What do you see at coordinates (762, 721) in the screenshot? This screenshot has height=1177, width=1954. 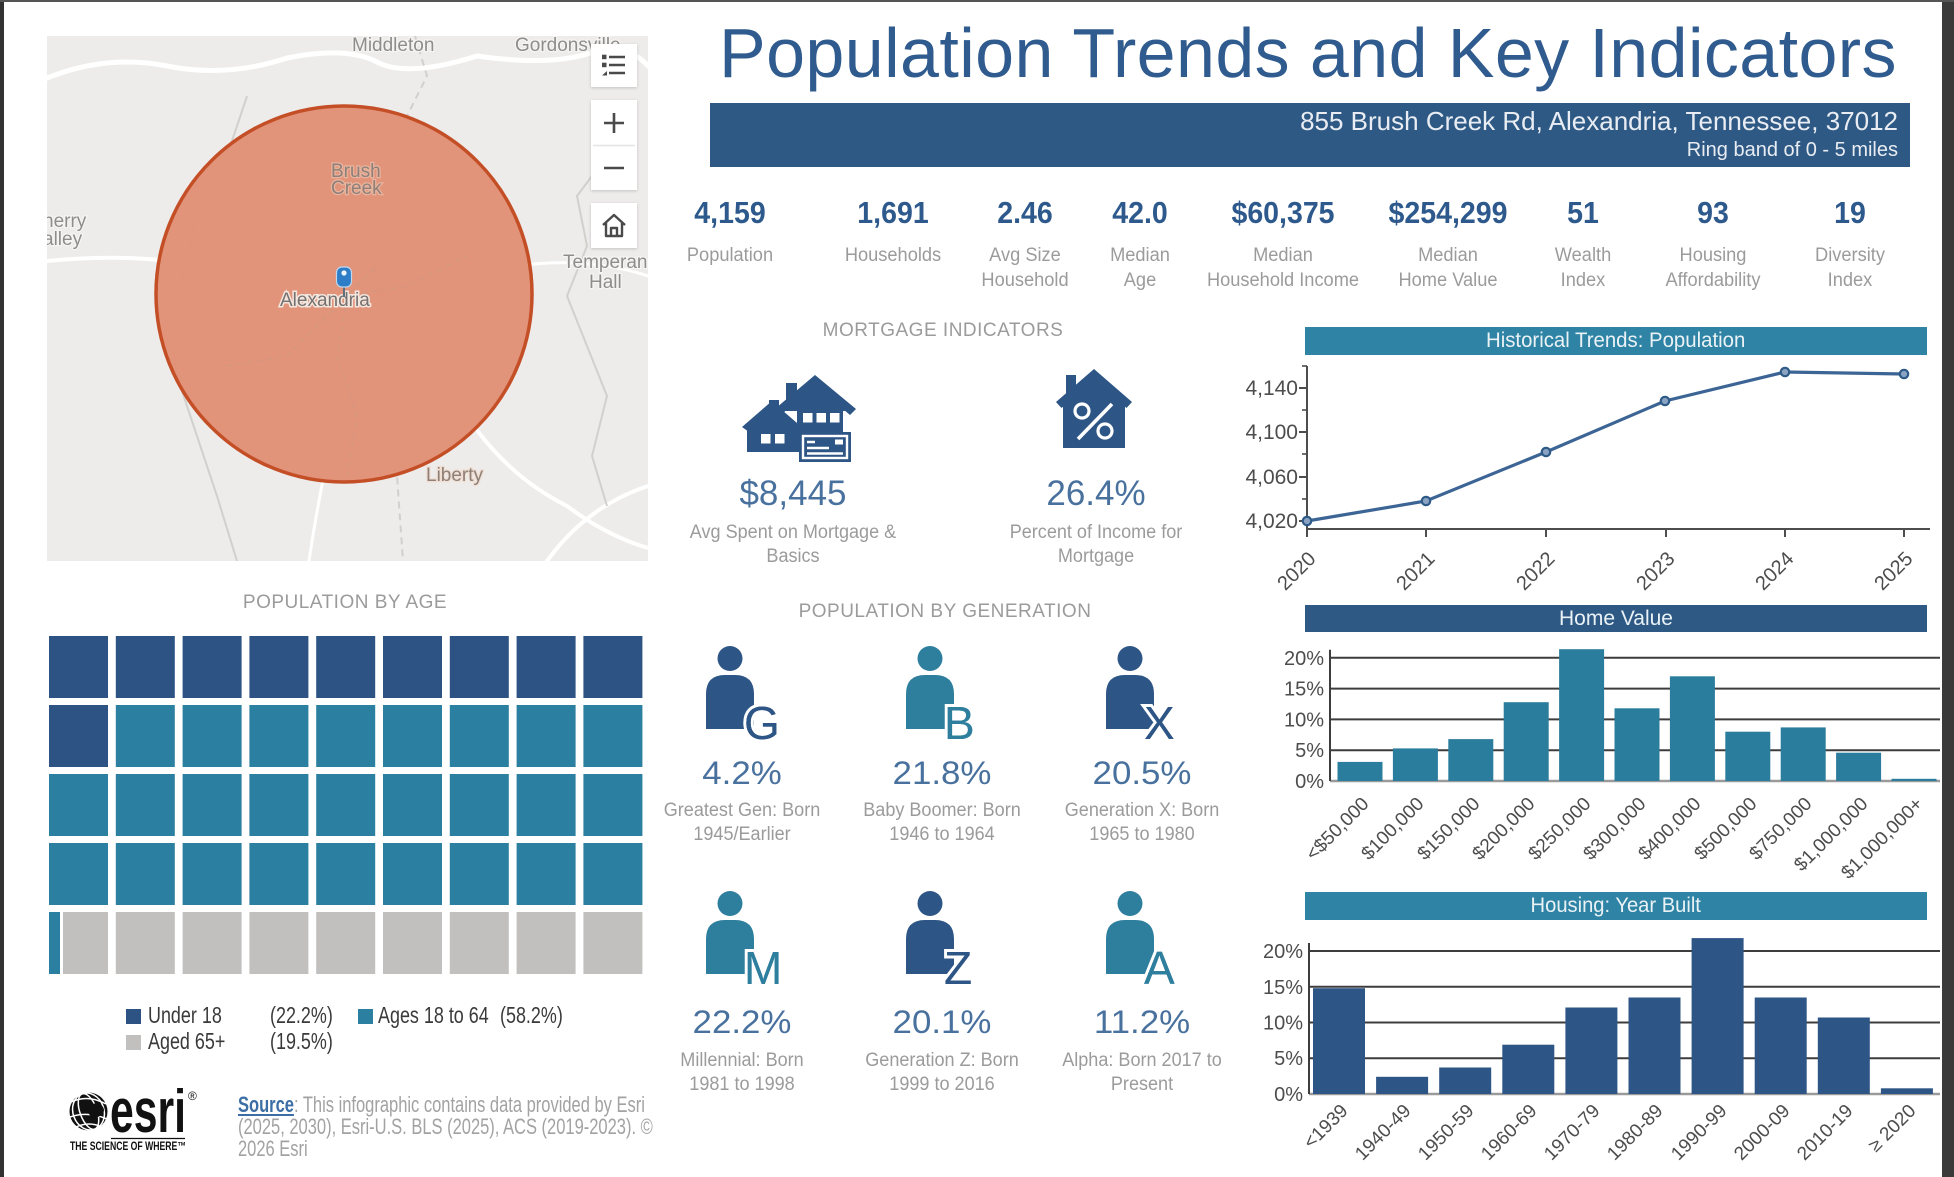 I see `svg-text: G` at bounding box center [762, 721].